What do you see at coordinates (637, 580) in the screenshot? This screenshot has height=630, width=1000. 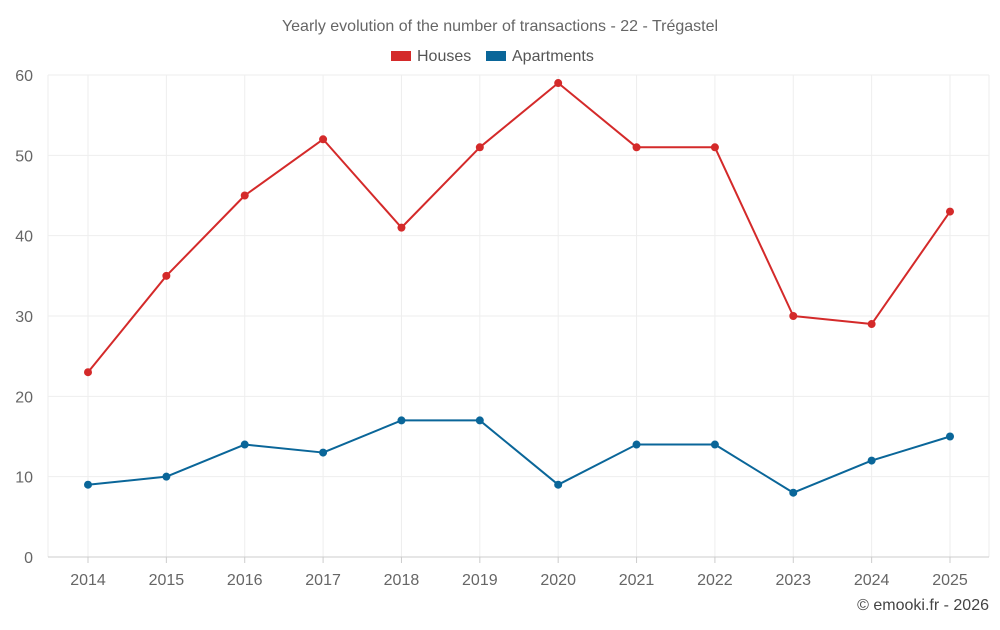 I see `x-tick-label: 2021` at bounding box center [637, 580].